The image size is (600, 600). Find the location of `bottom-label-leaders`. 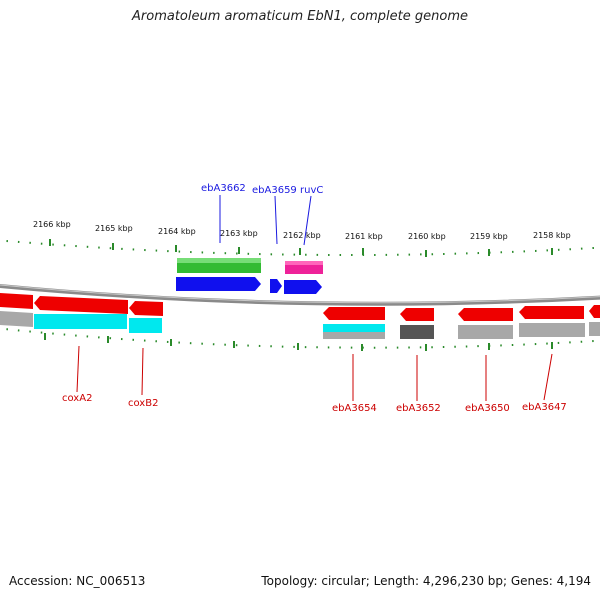

bottom-label-leaders is located at coordinates (314, 373).